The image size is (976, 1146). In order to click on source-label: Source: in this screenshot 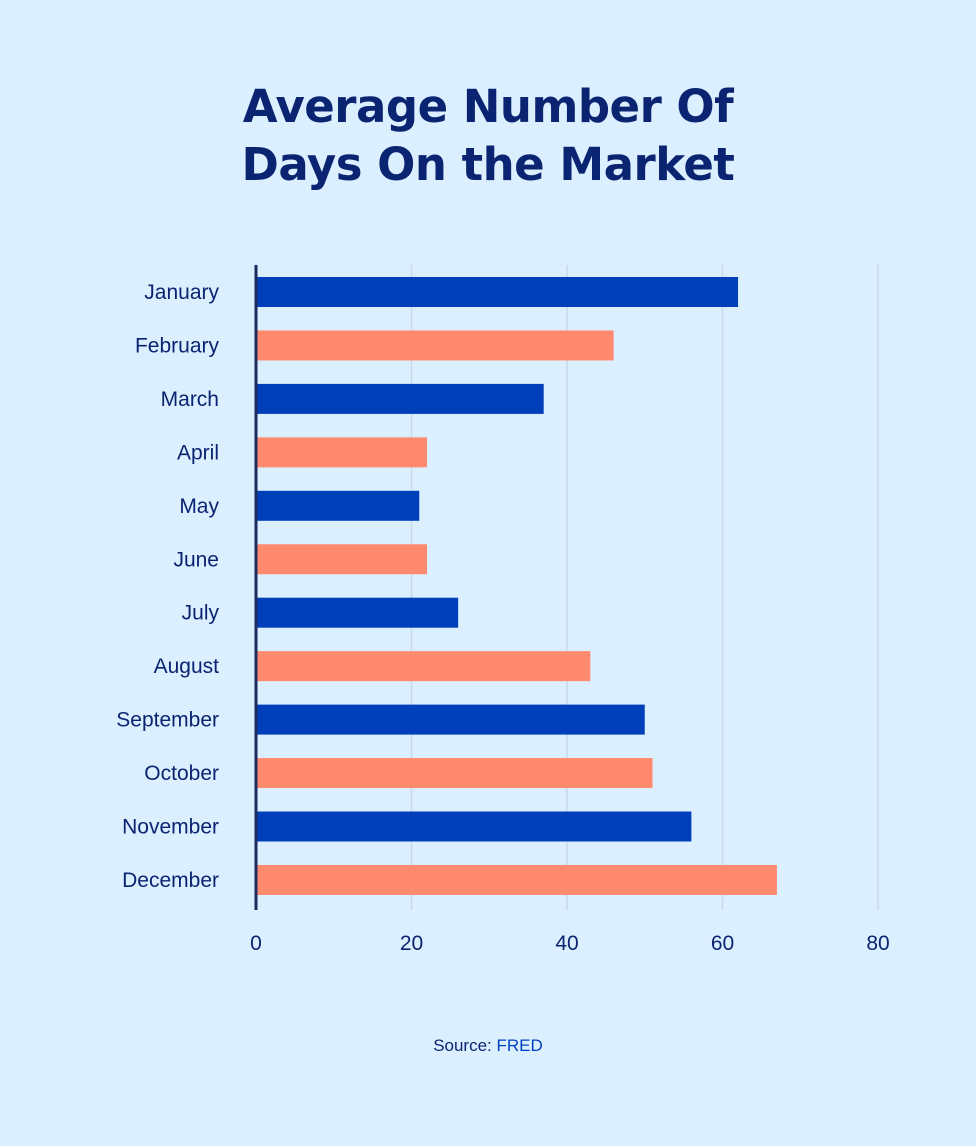, I will do `click(462, 1045)`.